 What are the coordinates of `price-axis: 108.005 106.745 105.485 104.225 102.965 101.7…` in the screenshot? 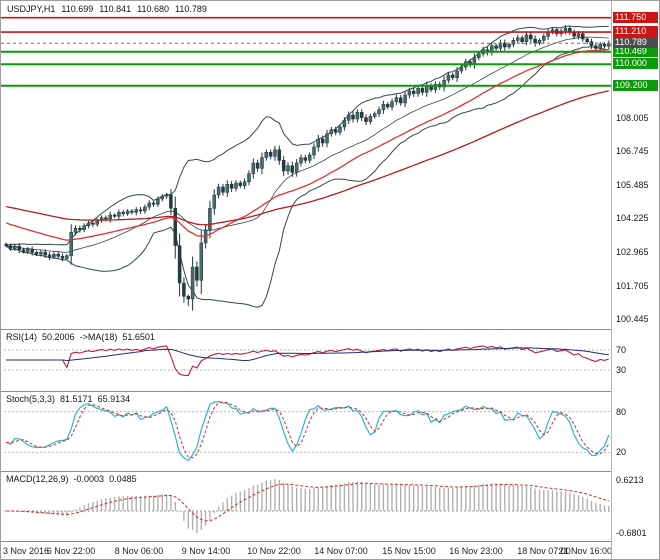 It's located at (635, 280).